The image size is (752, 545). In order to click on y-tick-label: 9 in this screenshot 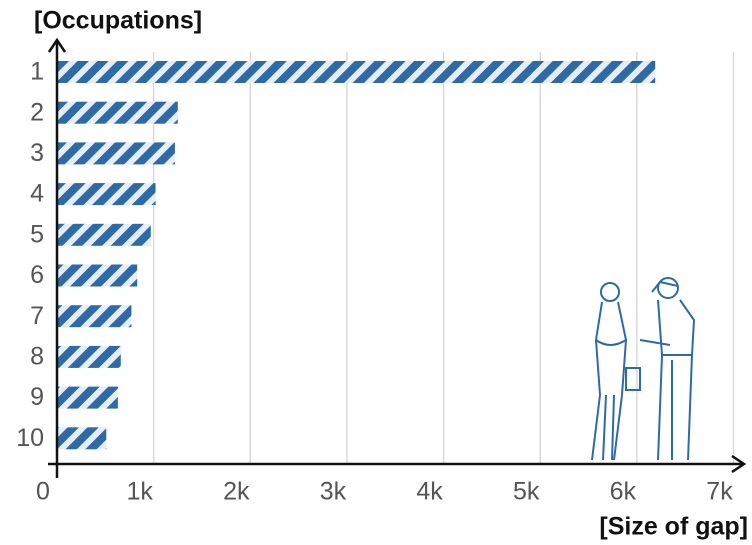, I will do `click(37, 397)`.